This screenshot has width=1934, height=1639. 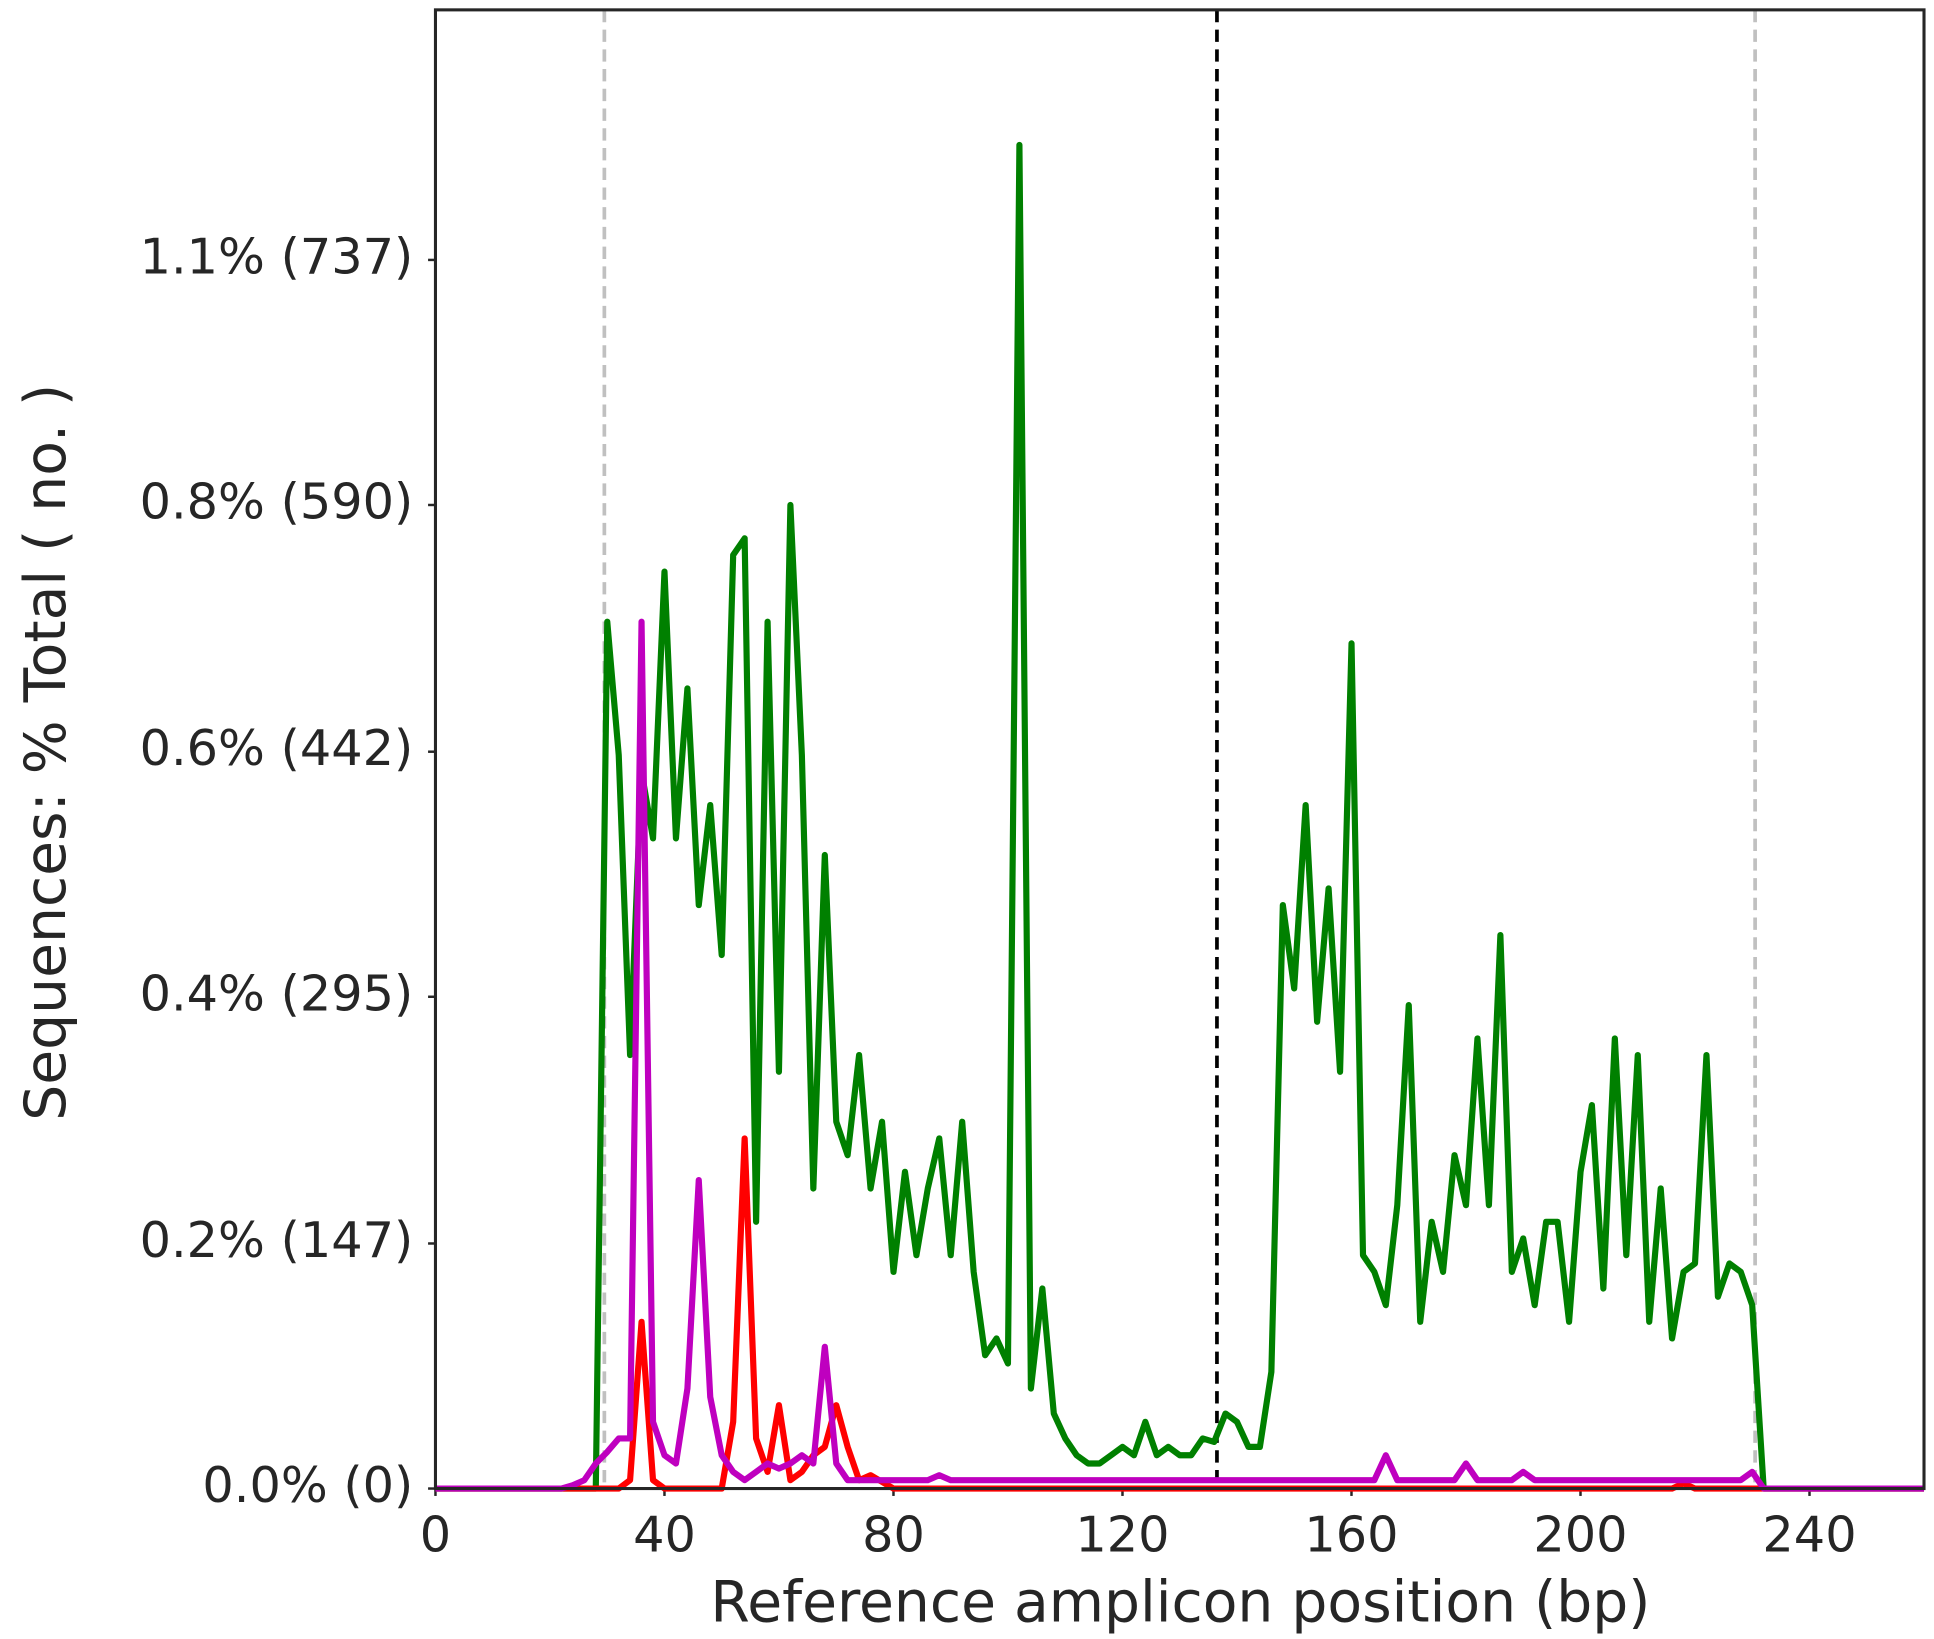 I want to click on y-axis-label: Sequences: % Total ( no. ), so click(x=46, y=752).